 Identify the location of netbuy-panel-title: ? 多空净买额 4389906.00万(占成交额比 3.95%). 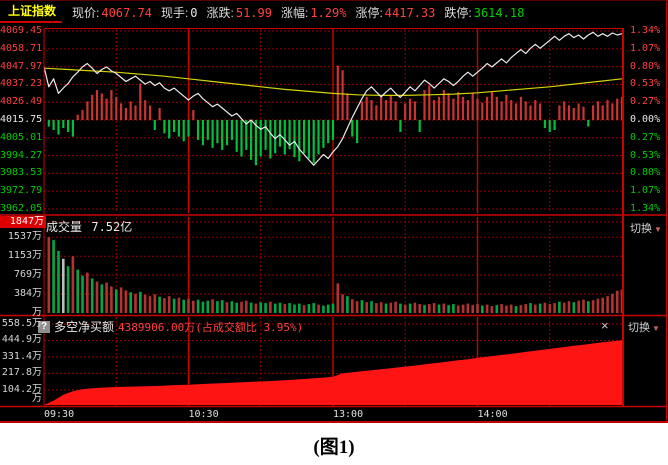
(170, 326).